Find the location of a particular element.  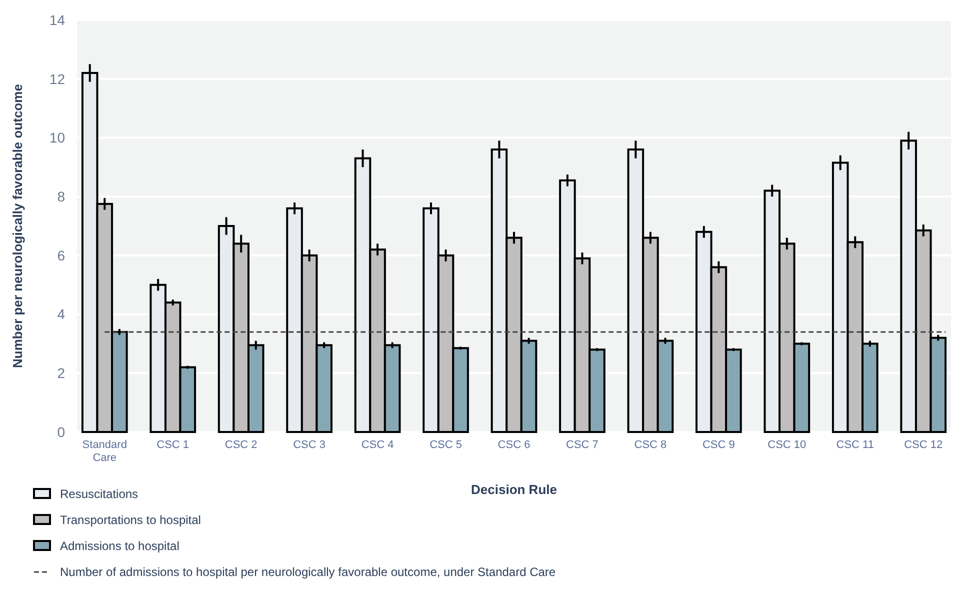

x-tick-label: CSC 3 is located at coordinates (309, 445).